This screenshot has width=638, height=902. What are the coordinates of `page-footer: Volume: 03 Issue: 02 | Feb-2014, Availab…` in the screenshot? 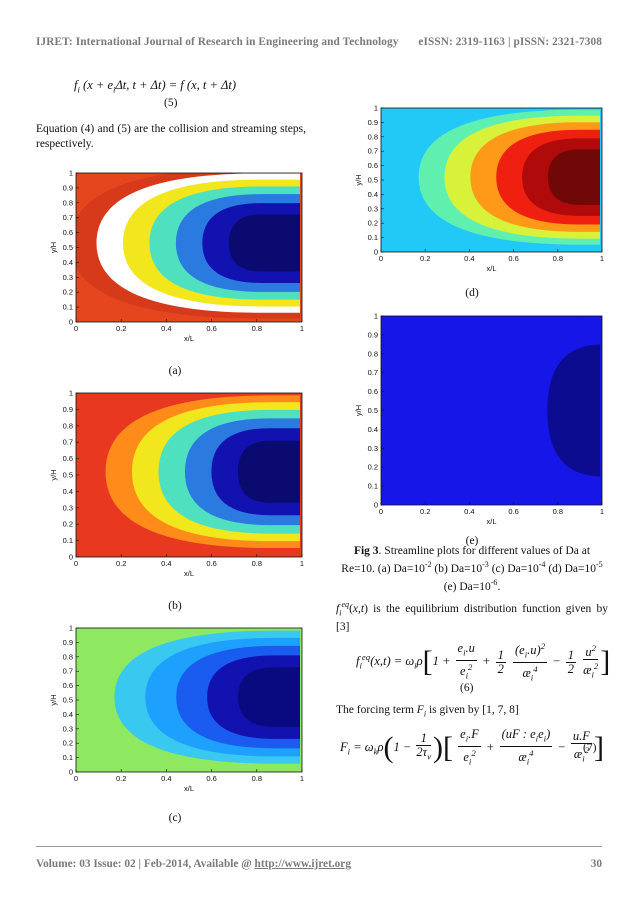 It's located at (319, 864).